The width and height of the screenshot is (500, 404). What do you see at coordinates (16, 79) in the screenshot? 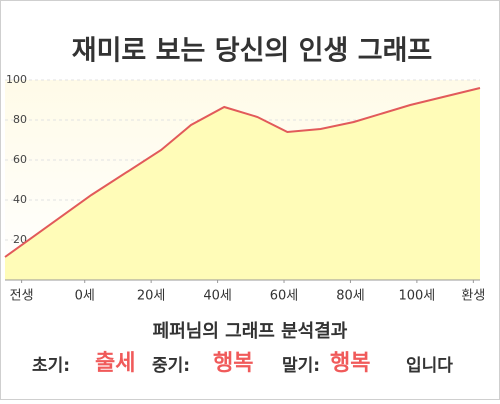
I see `y-tick-label: 100` at bounding box center [16, 79].